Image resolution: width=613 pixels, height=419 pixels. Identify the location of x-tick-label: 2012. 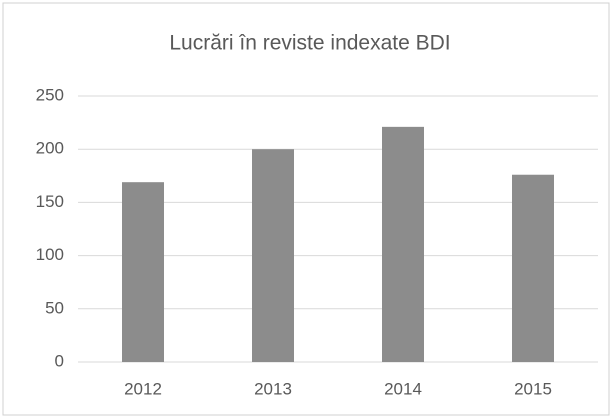
(143, 388).